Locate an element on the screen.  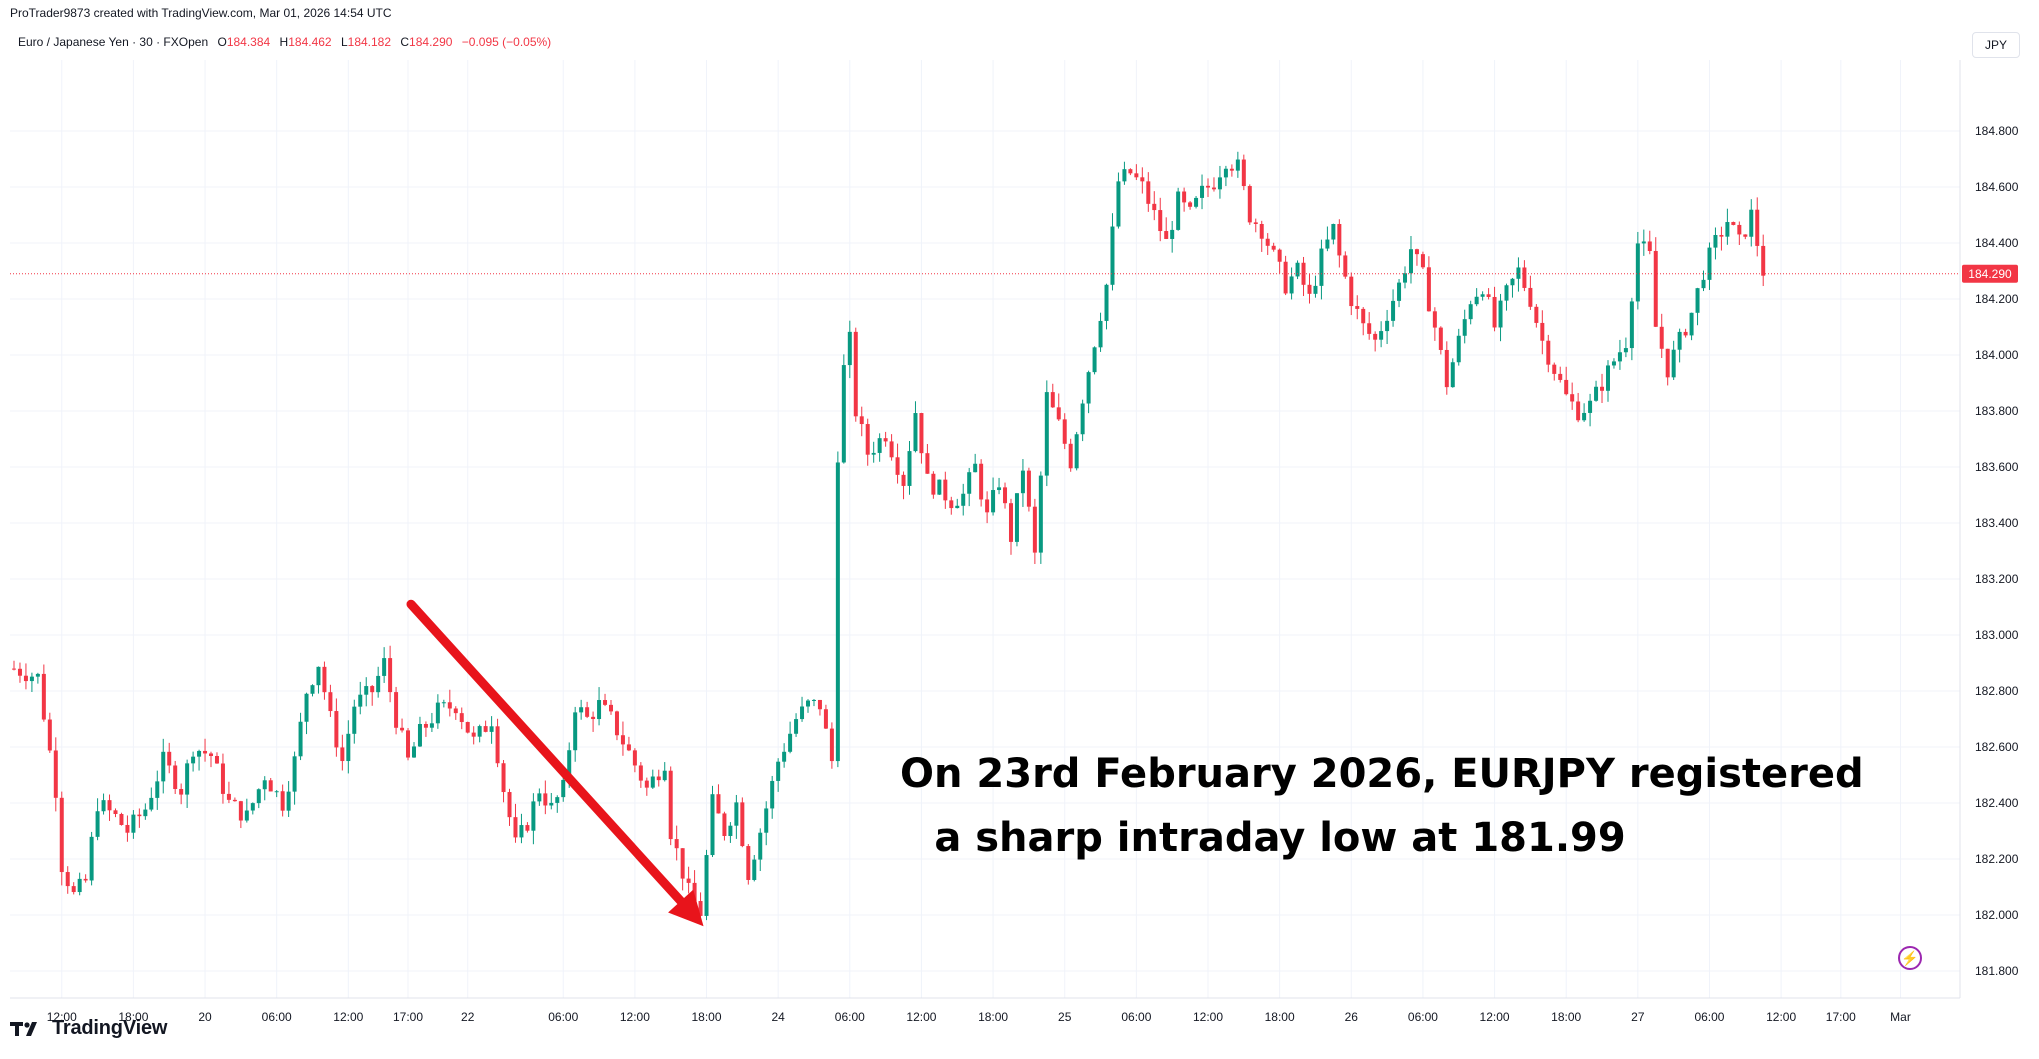
currency-button: JPY is located at coordinates (1996, 45).